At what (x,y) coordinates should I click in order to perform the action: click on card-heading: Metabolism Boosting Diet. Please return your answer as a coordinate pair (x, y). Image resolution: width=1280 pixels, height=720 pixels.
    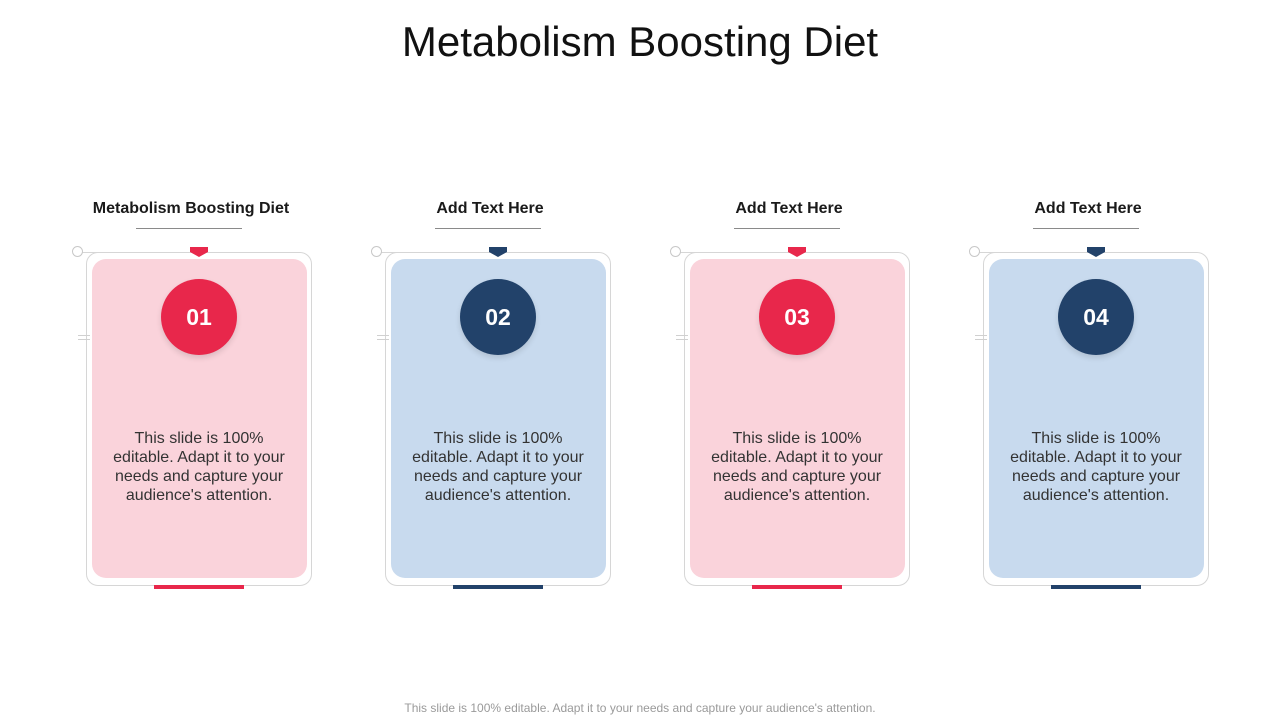
    Looking at the image, I should click on (191, 208).